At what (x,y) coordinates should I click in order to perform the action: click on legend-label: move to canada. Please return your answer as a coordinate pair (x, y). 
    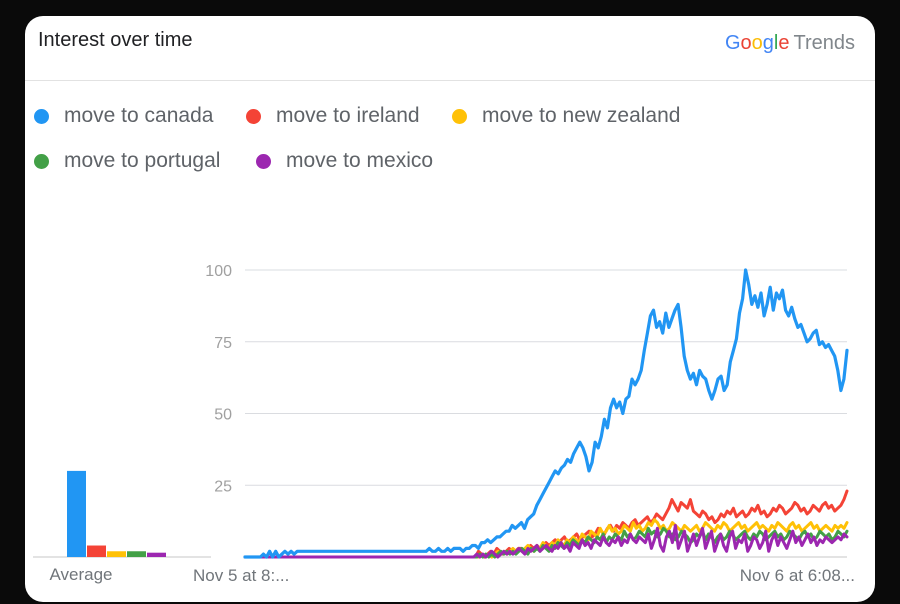
    Looking at the image, I should click on (139, 115).